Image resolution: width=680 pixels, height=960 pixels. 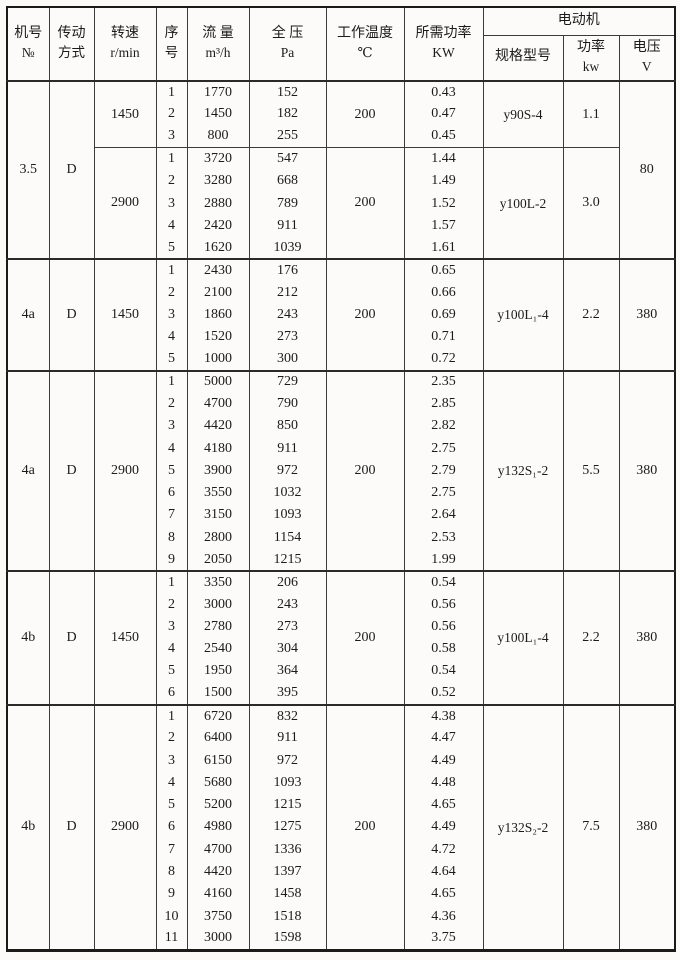 What do you see at coordinates (287, 292) in the screenshot?
I see `pressure-cell: 212` at bounding box center [287, 292].